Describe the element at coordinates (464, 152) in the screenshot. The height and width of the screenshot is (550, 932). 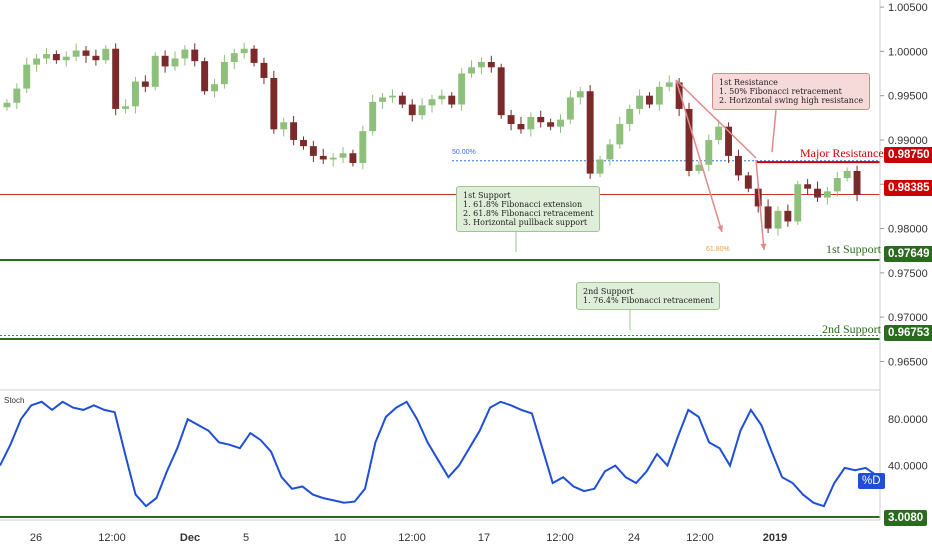
I see `fib50-label: 50.00%` at that location.